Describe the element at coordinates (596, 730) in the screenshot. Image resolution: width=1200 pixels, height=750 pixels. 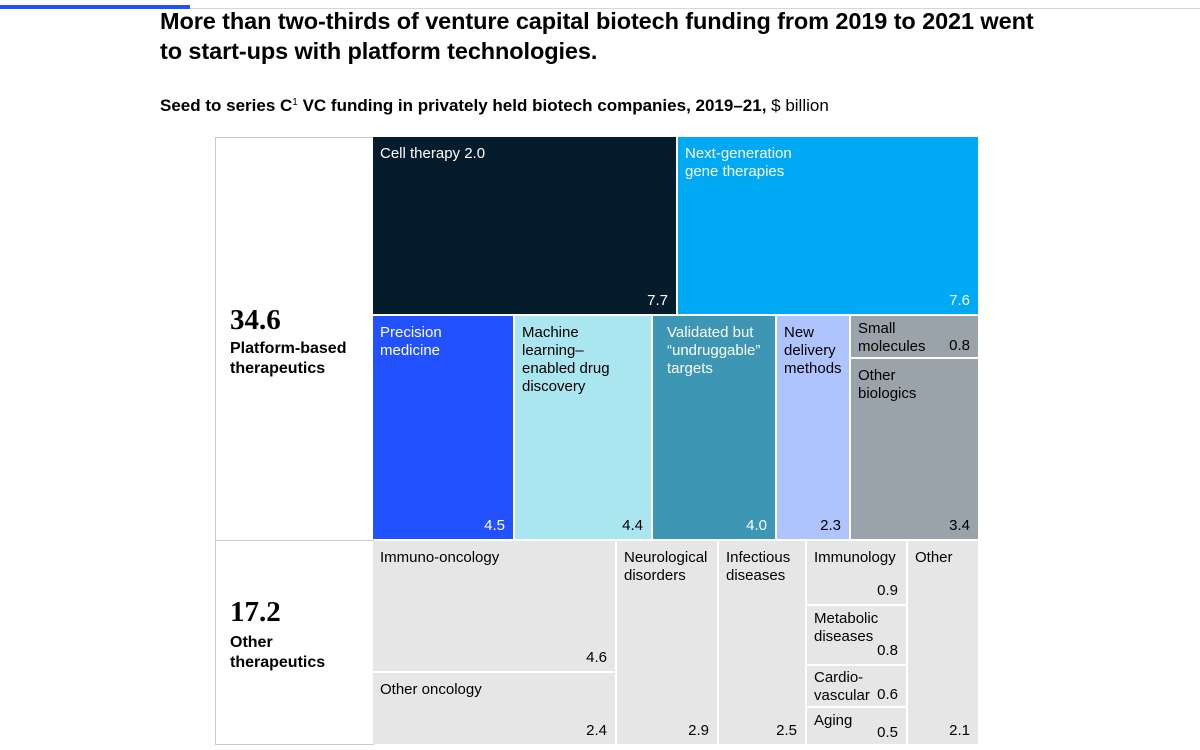
I see `tile-value-other-oncology: 2.4` at that location.